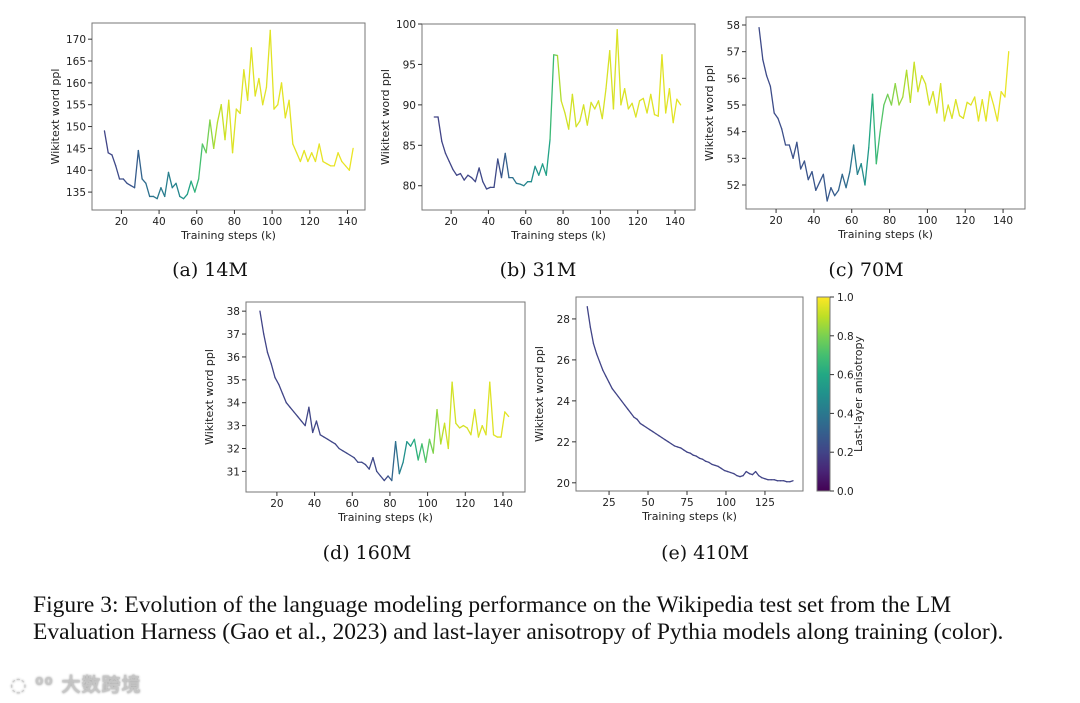  Describe the element at coordinates (233, 427) in the screenshot. I see `y-tick-label: 33` at that location.